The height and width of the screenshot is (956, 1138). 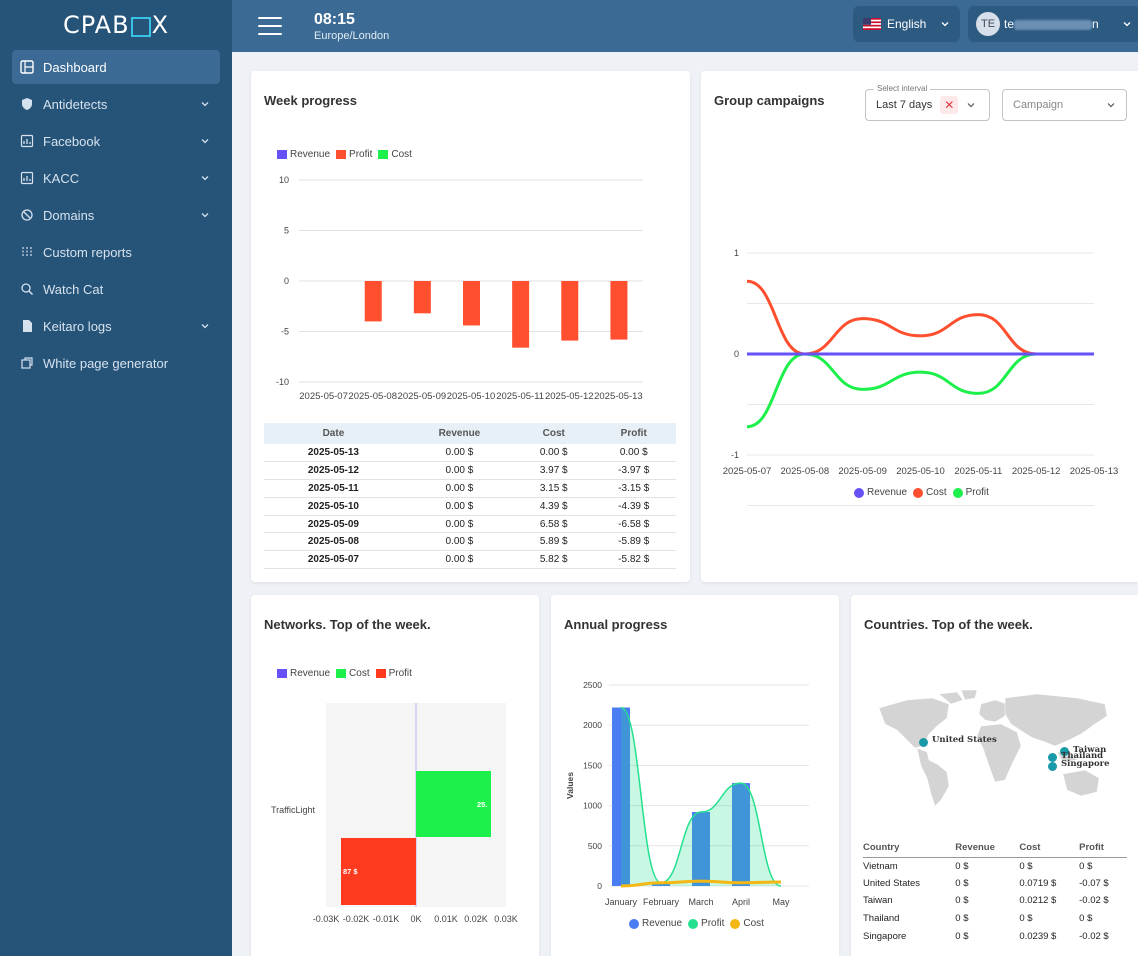 What do you see at coordinates (333, 453) in the screenshot?
I see `table-cell: 2025-05-13` at bounding box center [333, 453].